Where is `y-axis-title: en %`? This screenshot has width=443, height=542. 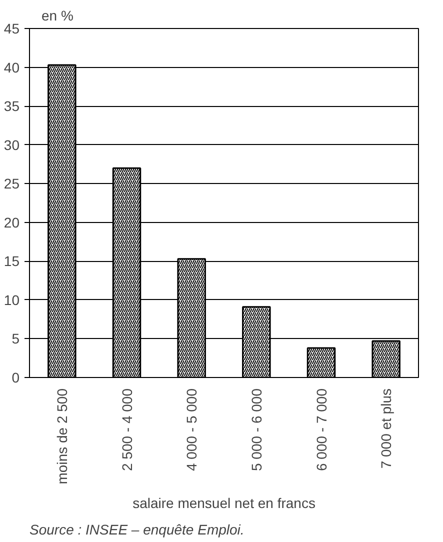
y-axis-title: en % is located at coordinates (58, 16).